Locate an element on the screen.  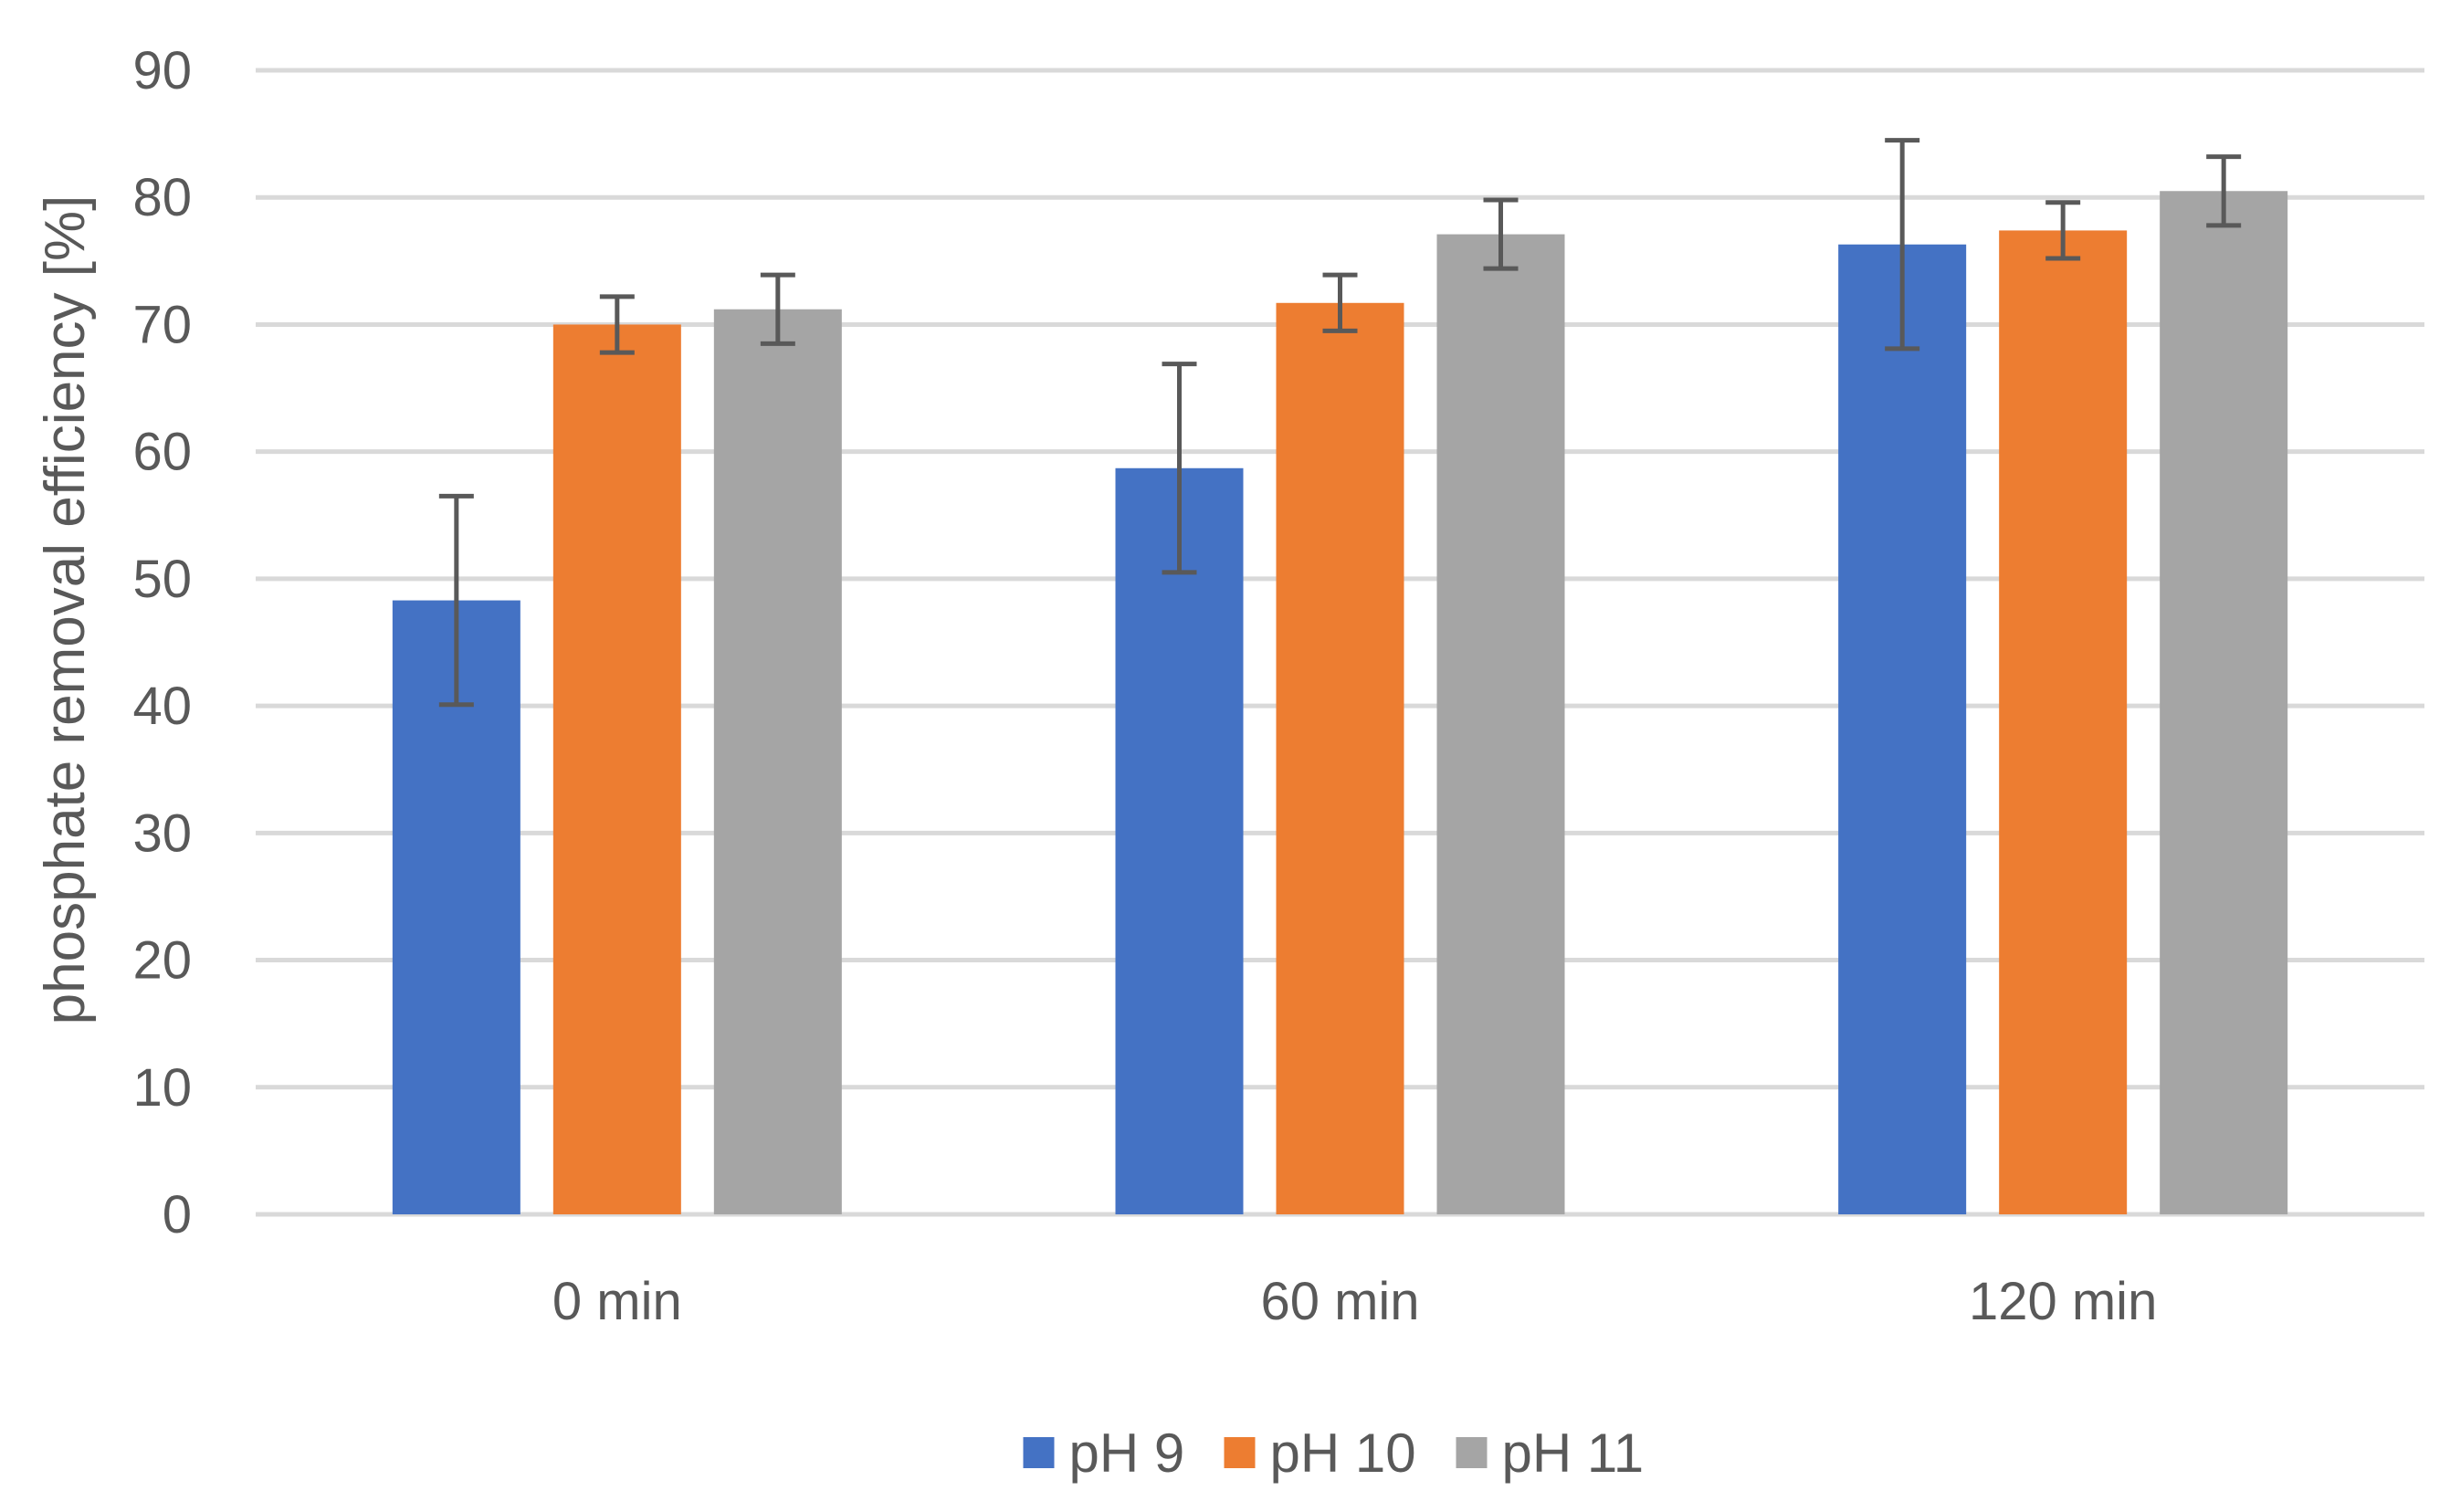
x-tick-label: 120 min is located at coordinates (2063, 1302).